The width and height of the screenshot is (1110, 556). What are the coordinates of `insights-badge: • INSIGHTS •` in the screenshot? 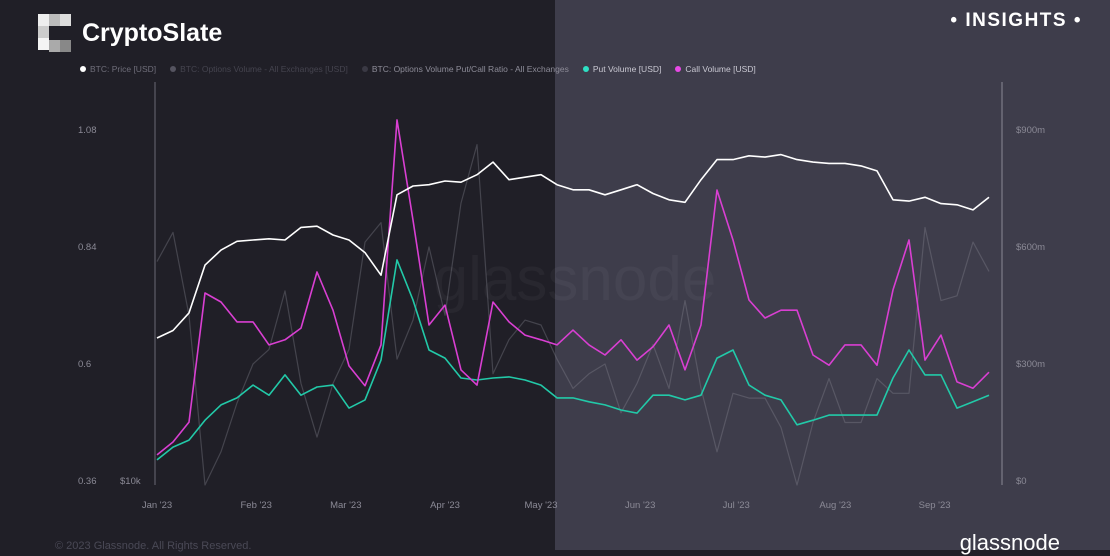 It's located at (1016, 20).